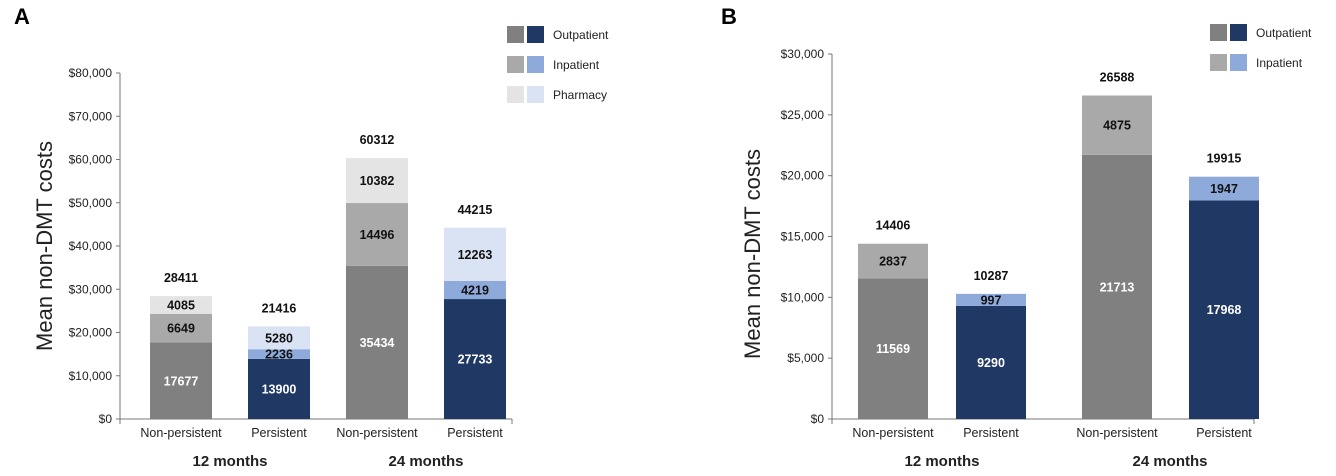 The width and height of the screenshot is (1336, 476). I want to click on data-label-inpatient: 14496, so click(377, 235).